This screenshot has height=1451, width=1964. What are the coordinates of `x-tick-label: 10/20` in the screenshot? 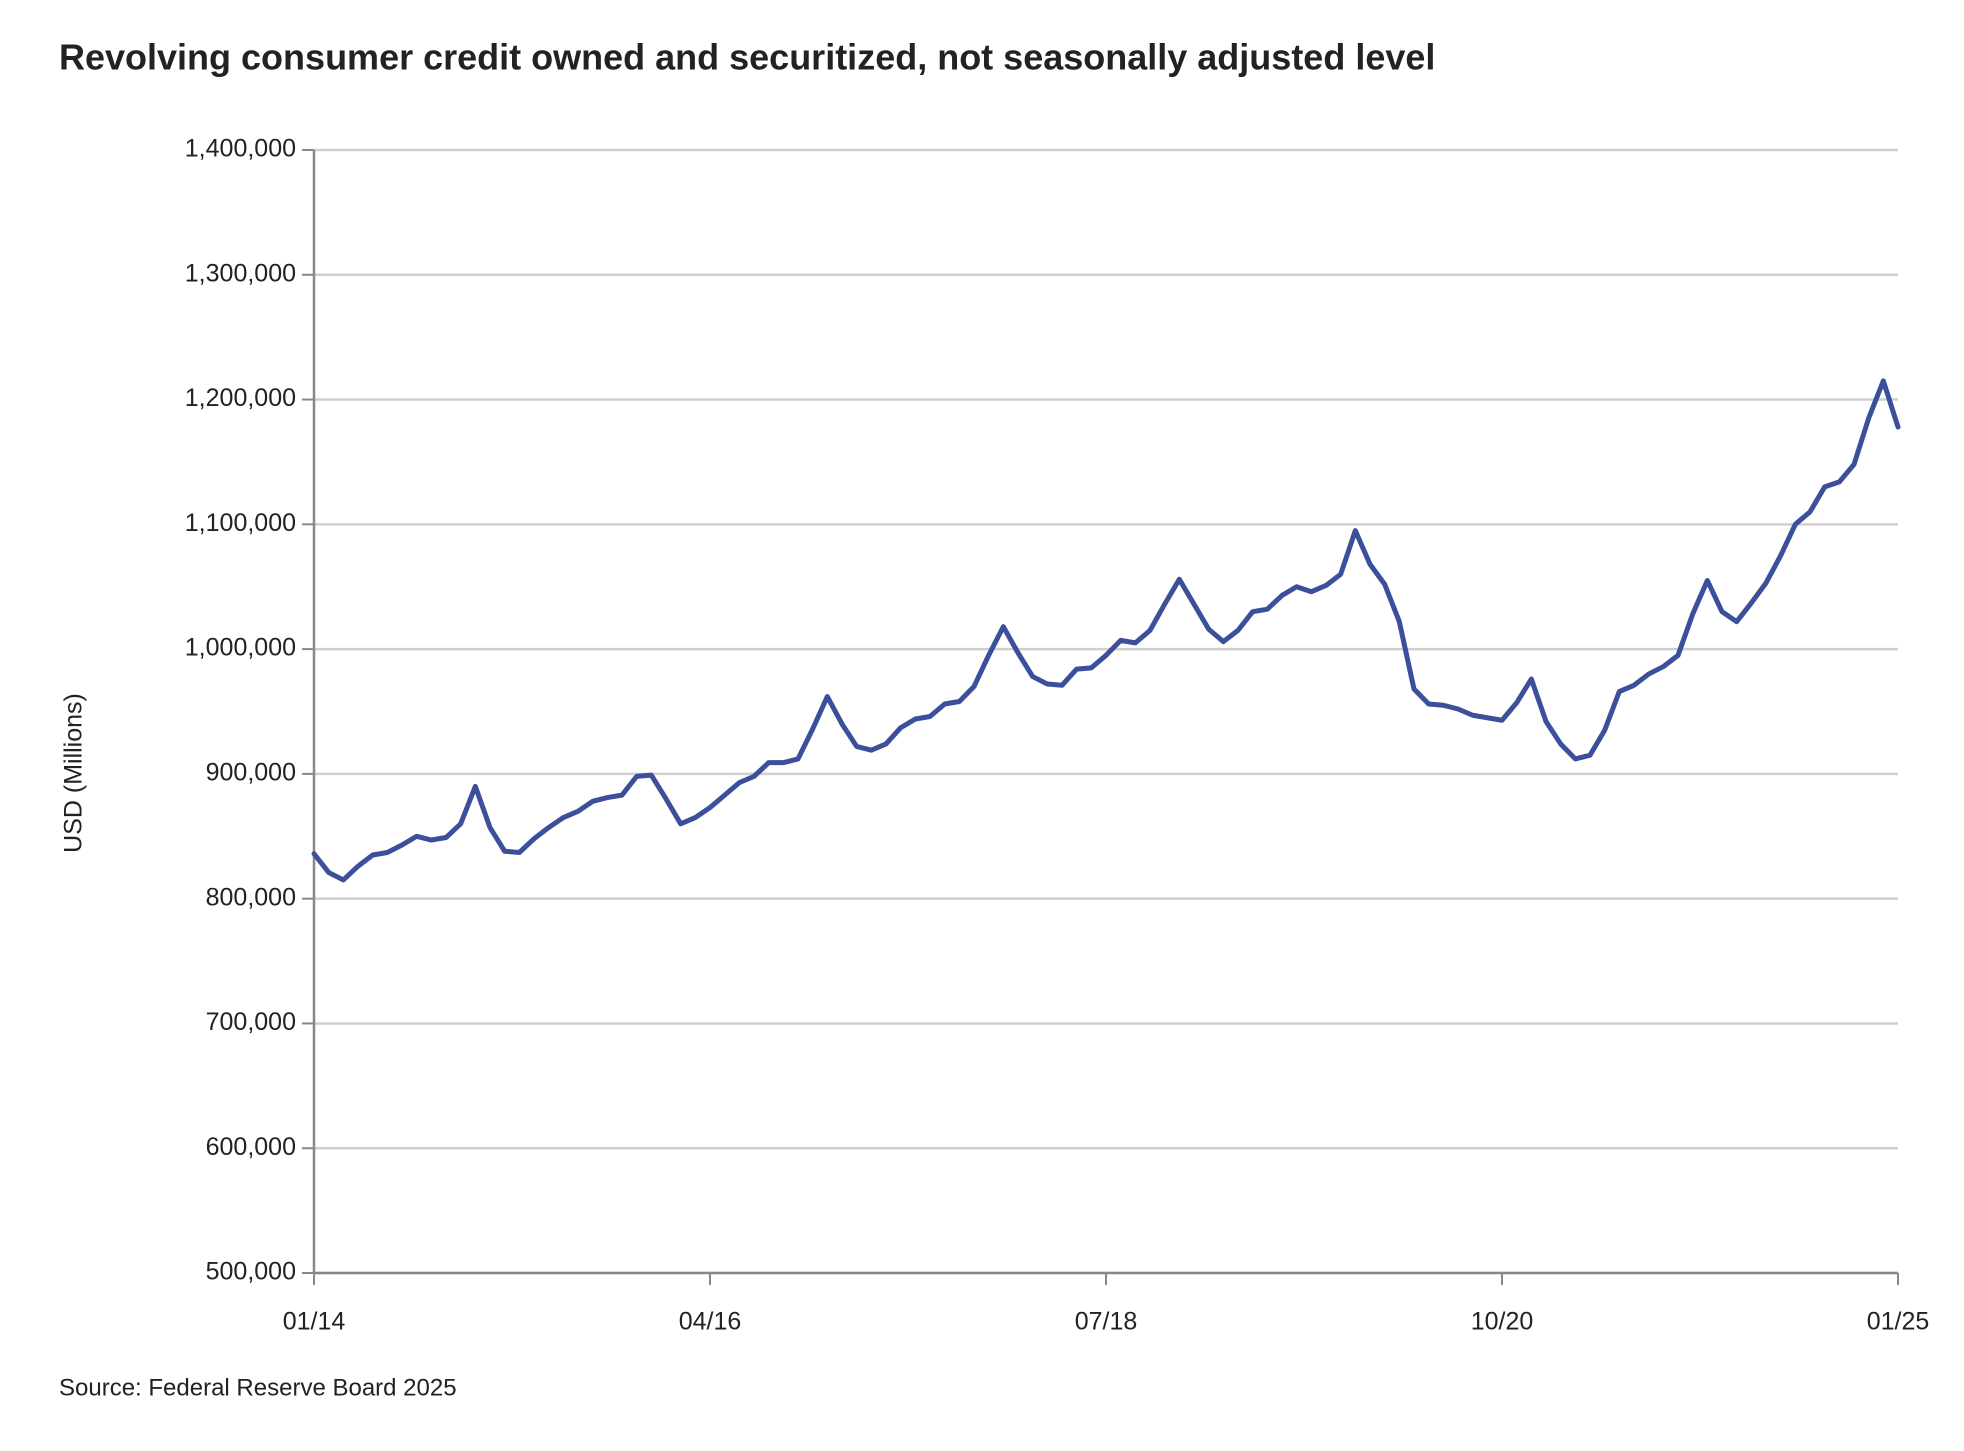 It's located at (1502, 1322).